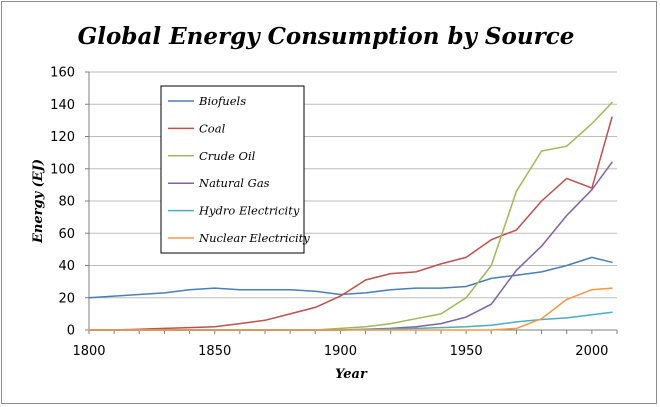 The width and height of the screenshot is (660, 407). What do you see at coordinates (340, 351) in the screenshot?
I see `x-tick-label: 1900` at bounding box center [340, 351].